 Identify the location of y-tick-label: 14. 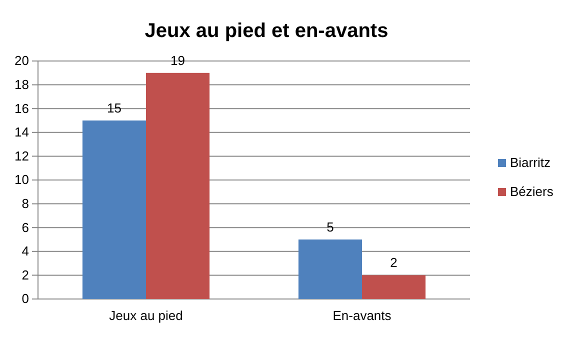
(21, 132).